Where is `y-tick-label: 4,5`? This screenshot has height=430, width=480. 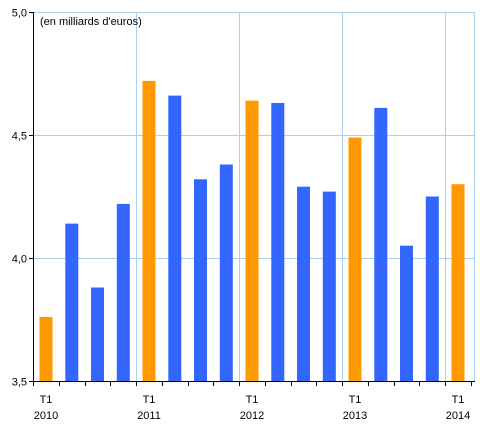
y-tick-label: 4,5 is located at coordinates (19, 137).